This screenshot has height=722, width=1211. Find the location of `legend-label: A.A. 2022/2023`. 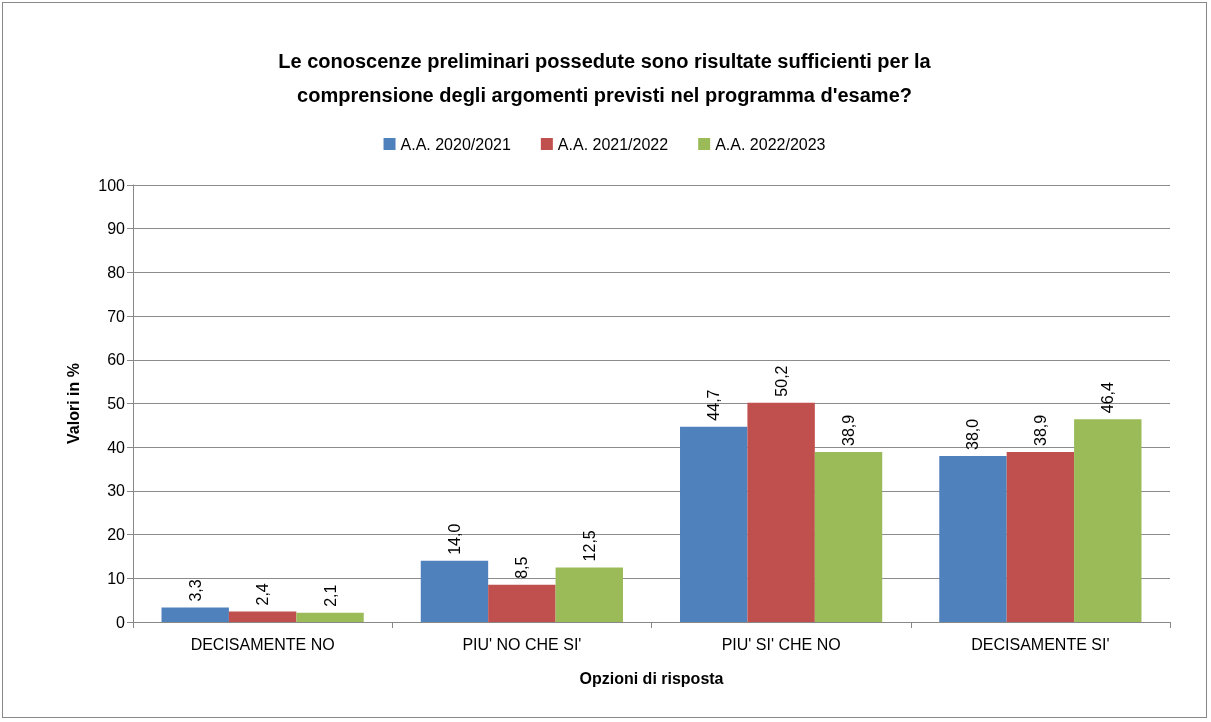

legend-label: A.A. 2022/2023 is located at coordinates (770, 144).